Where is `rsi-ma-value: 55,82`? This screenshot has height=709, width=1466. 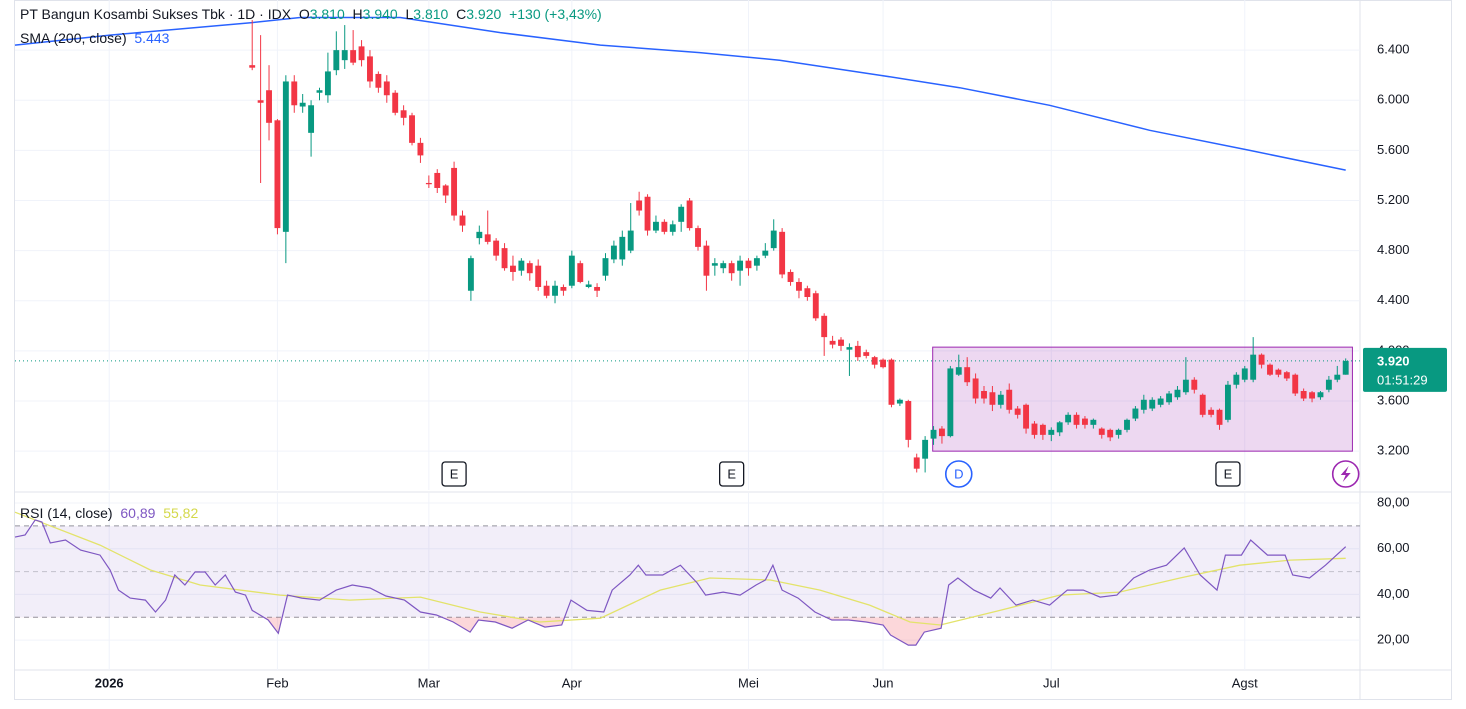
rsi-ma-value: 55,82 is located at coordinates (181, 513).